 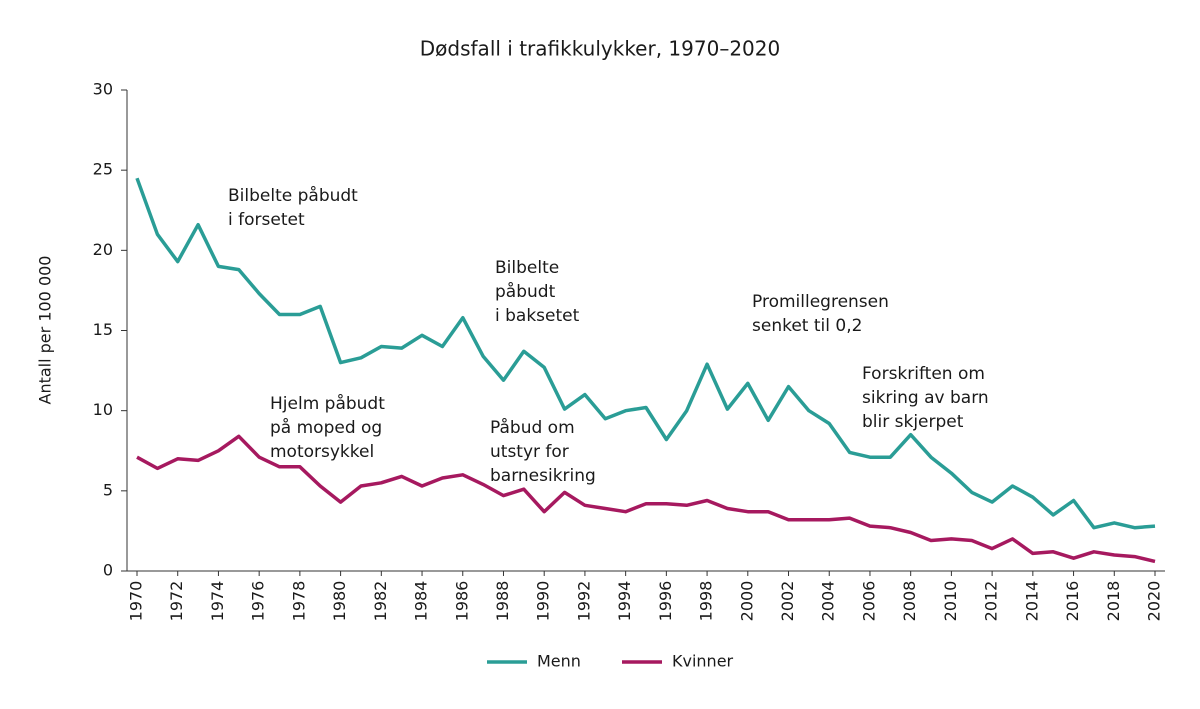 What do you see at coordinates (176, 601) in the screenshot?
I see `x-tick-label: 1972` at bounding box center [176, 601].